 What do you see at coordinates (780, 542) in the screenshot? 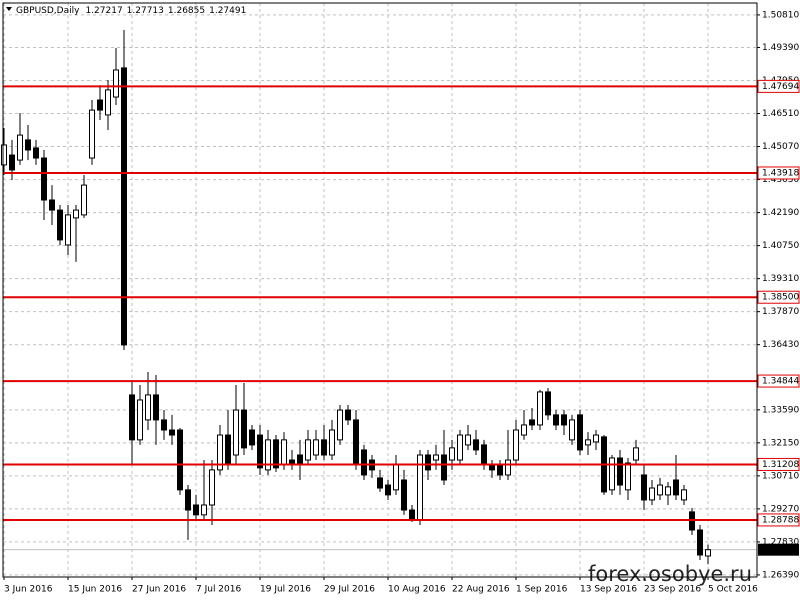
I see `y-tick-label: 1.27830` at bounding box center [780, 542].